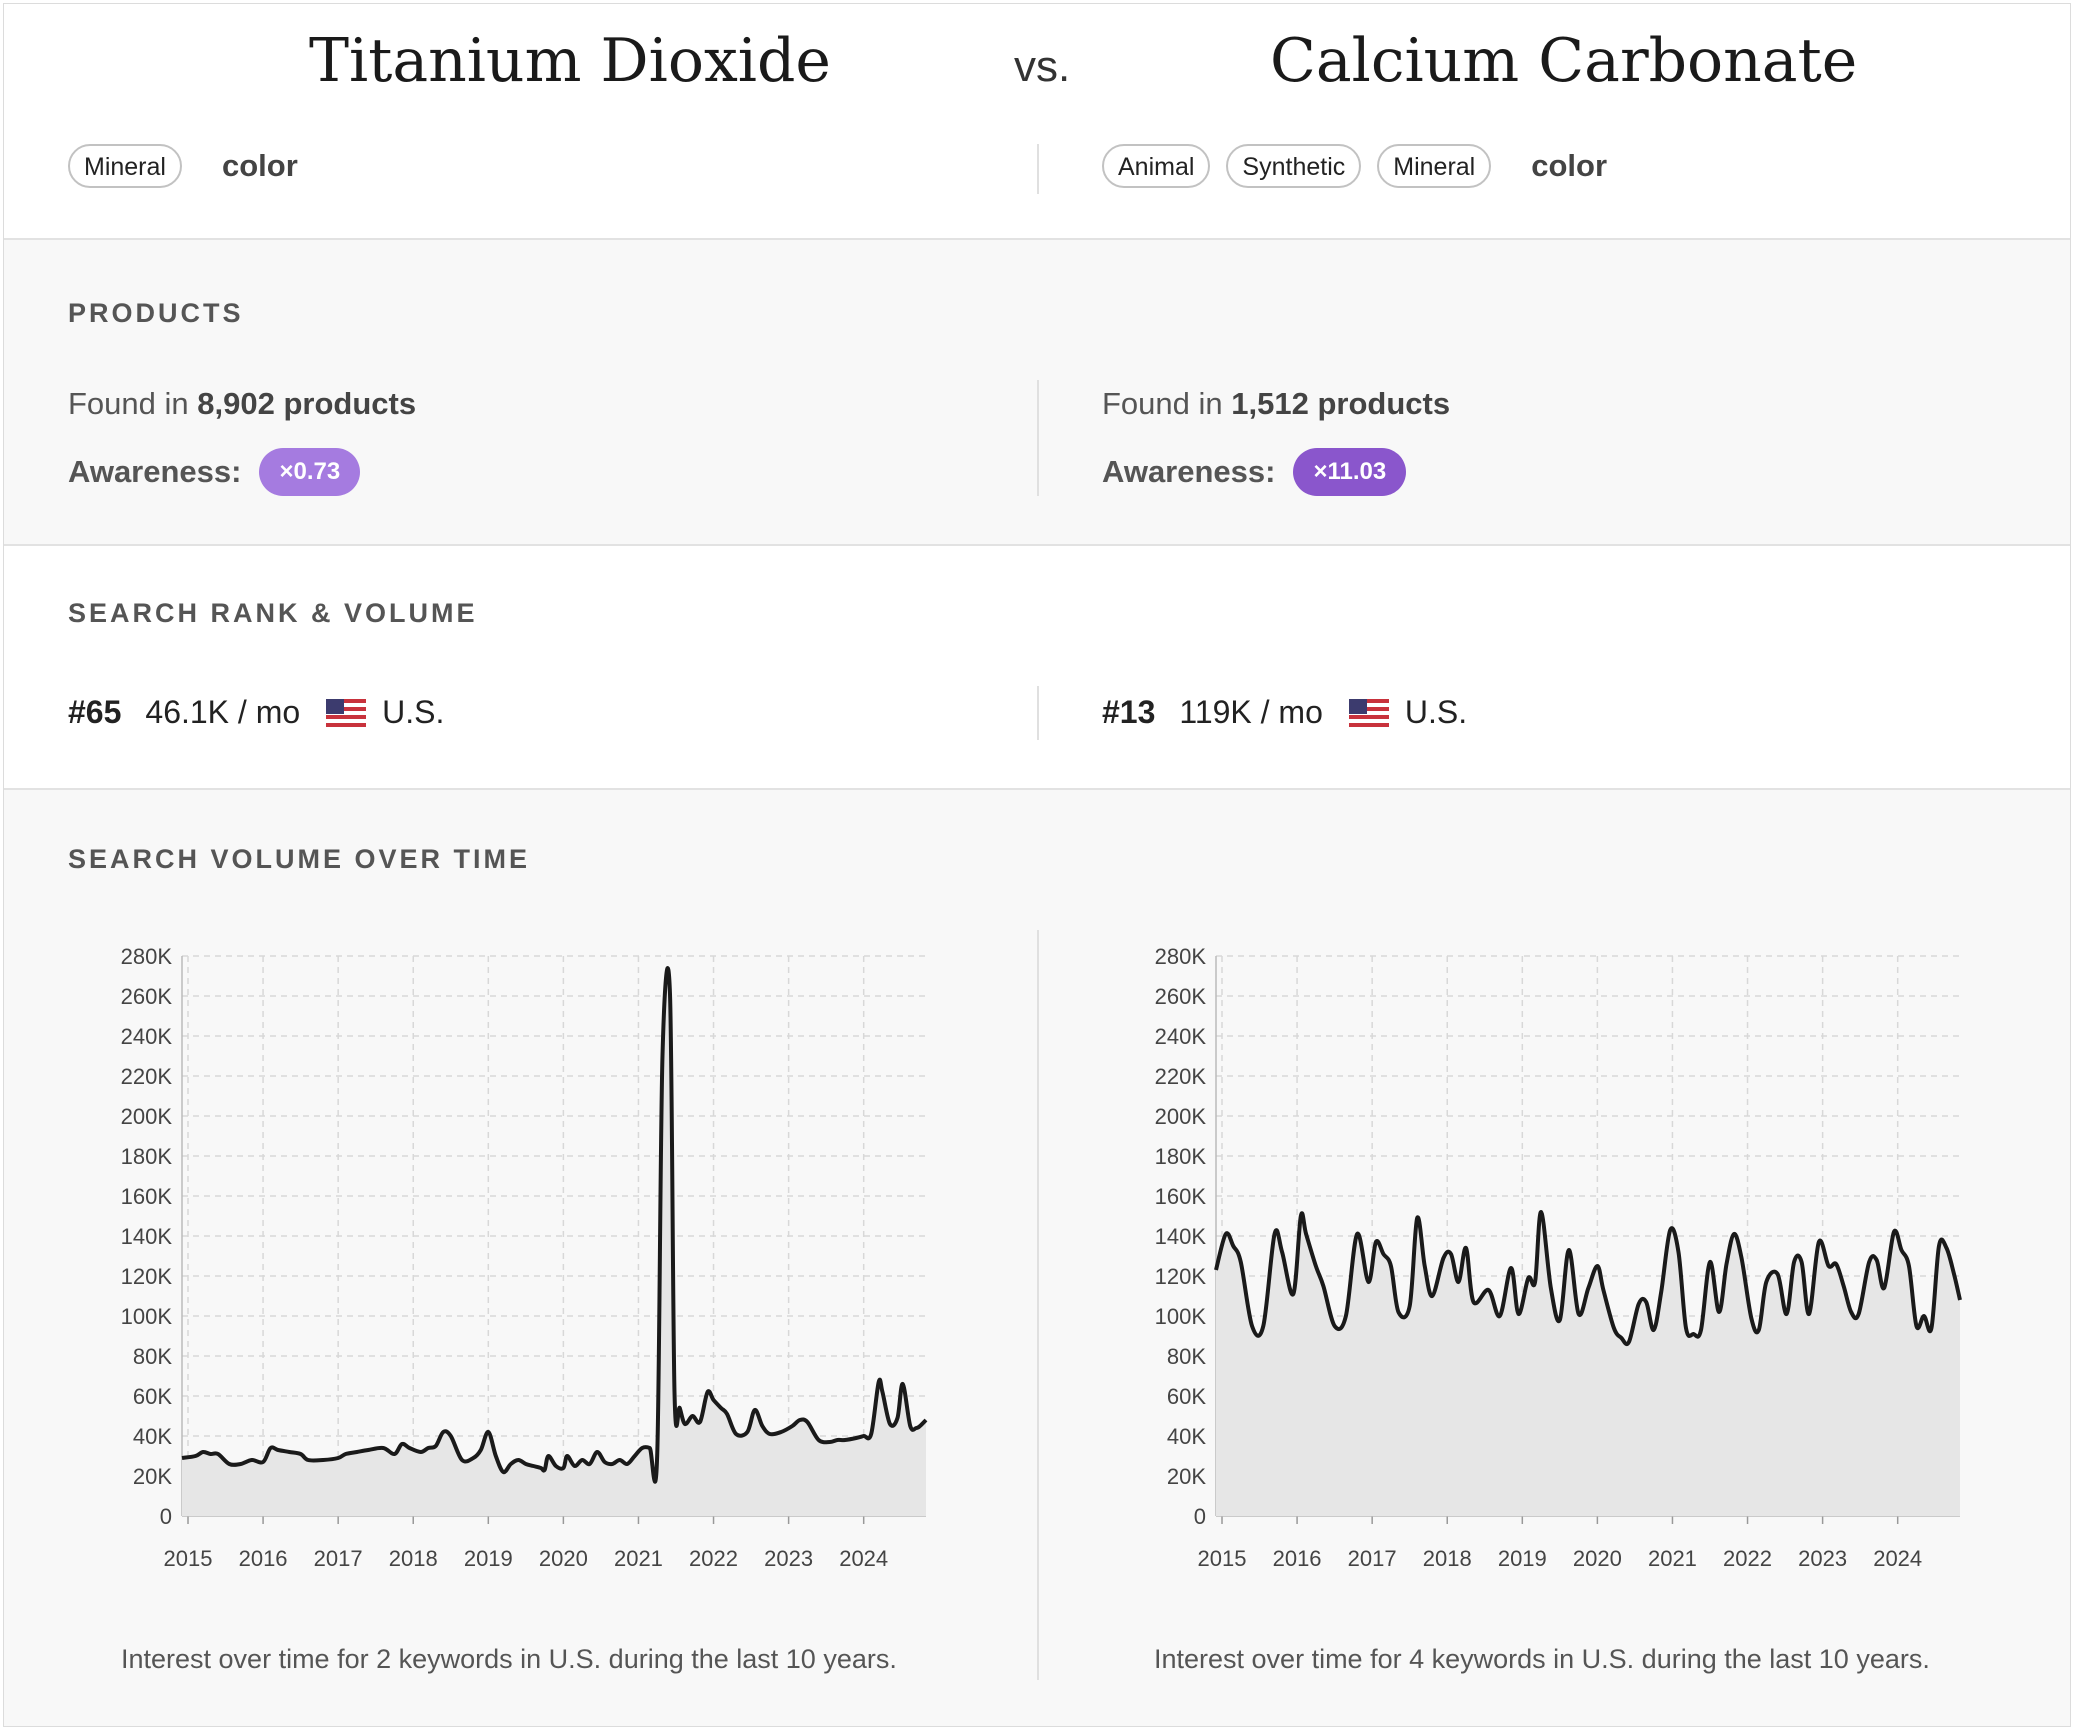 The image size is (2074, 1732). Describe the element at coordinates (1181, 1196) in the screenshot. I see `right-chart-y-tick-label: 160K` at that location.